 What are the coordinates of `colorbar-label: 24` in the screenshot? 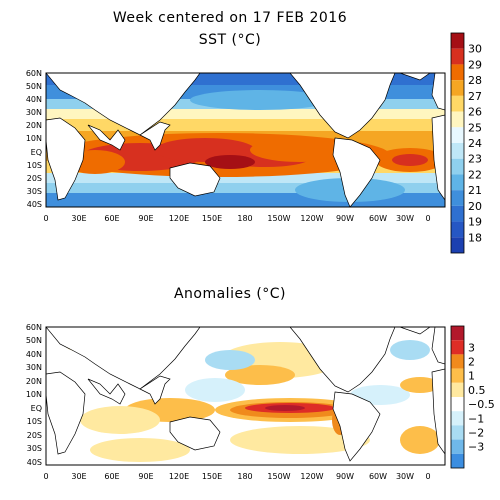 It's located at (475, 143).